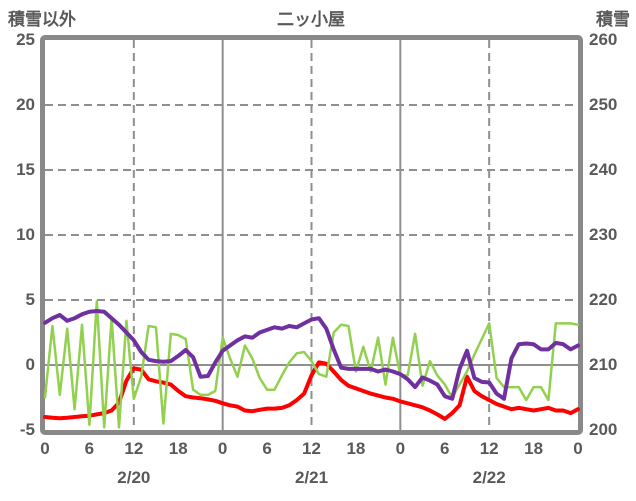 The width and height of the screenshot is (636, 501). Describe the element at coordinates (489, 477) in the screenshot. I see `x-axis-date-label: 2/22` at that location.